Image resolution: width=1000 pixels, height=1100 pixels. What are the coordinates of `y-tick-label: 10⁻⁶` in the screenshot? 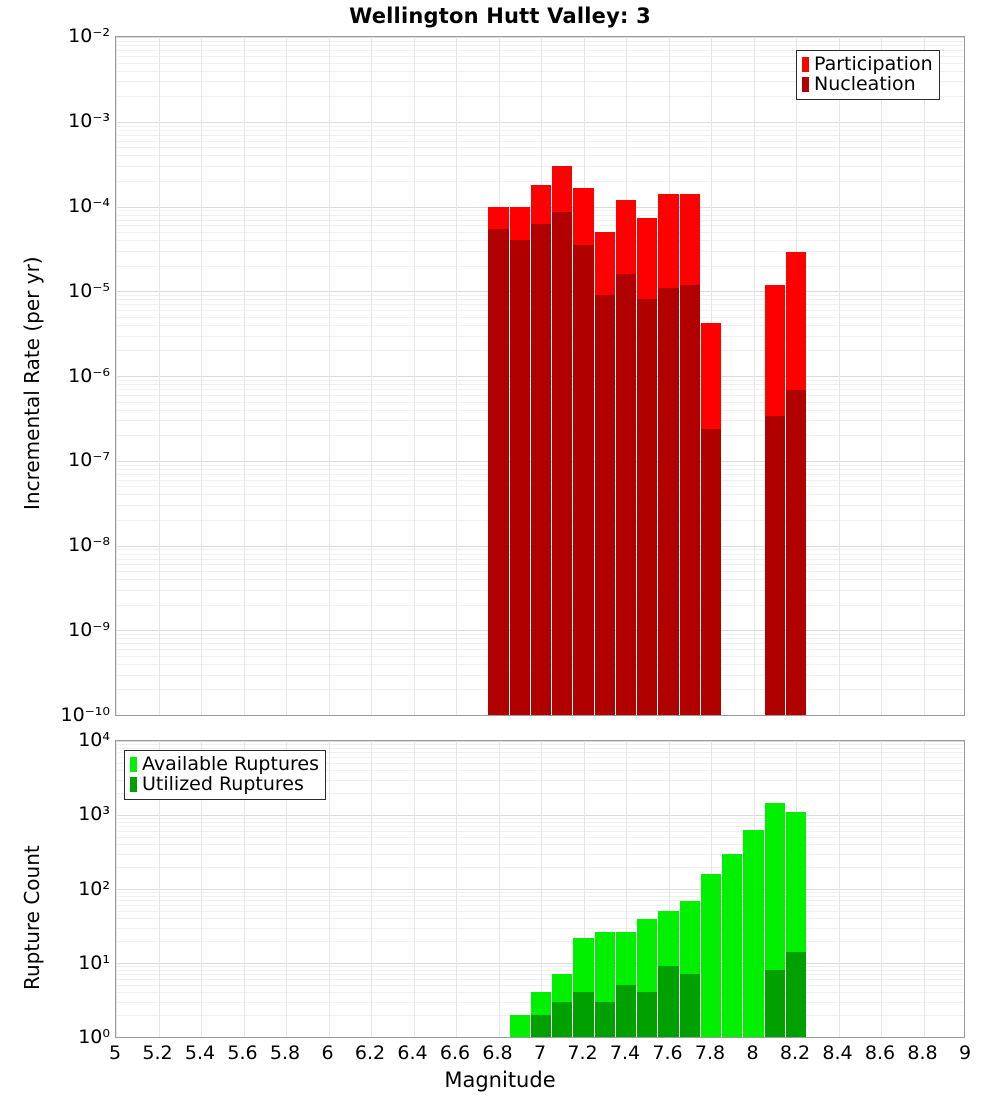 It's located at (89, 375).